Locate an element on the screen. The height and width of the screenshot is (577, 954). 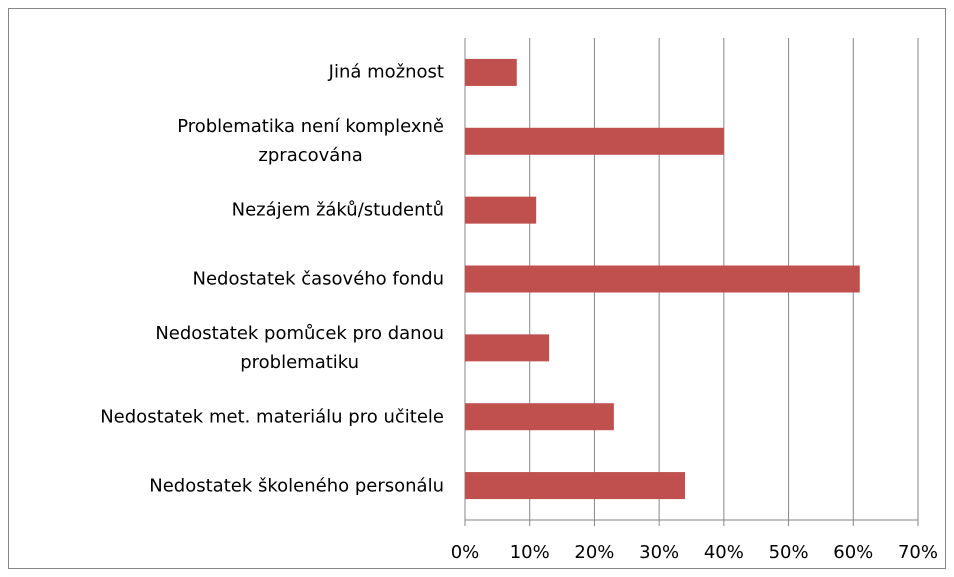
y-tick-label: Jiná možnost is located at coordinates (386, 72).